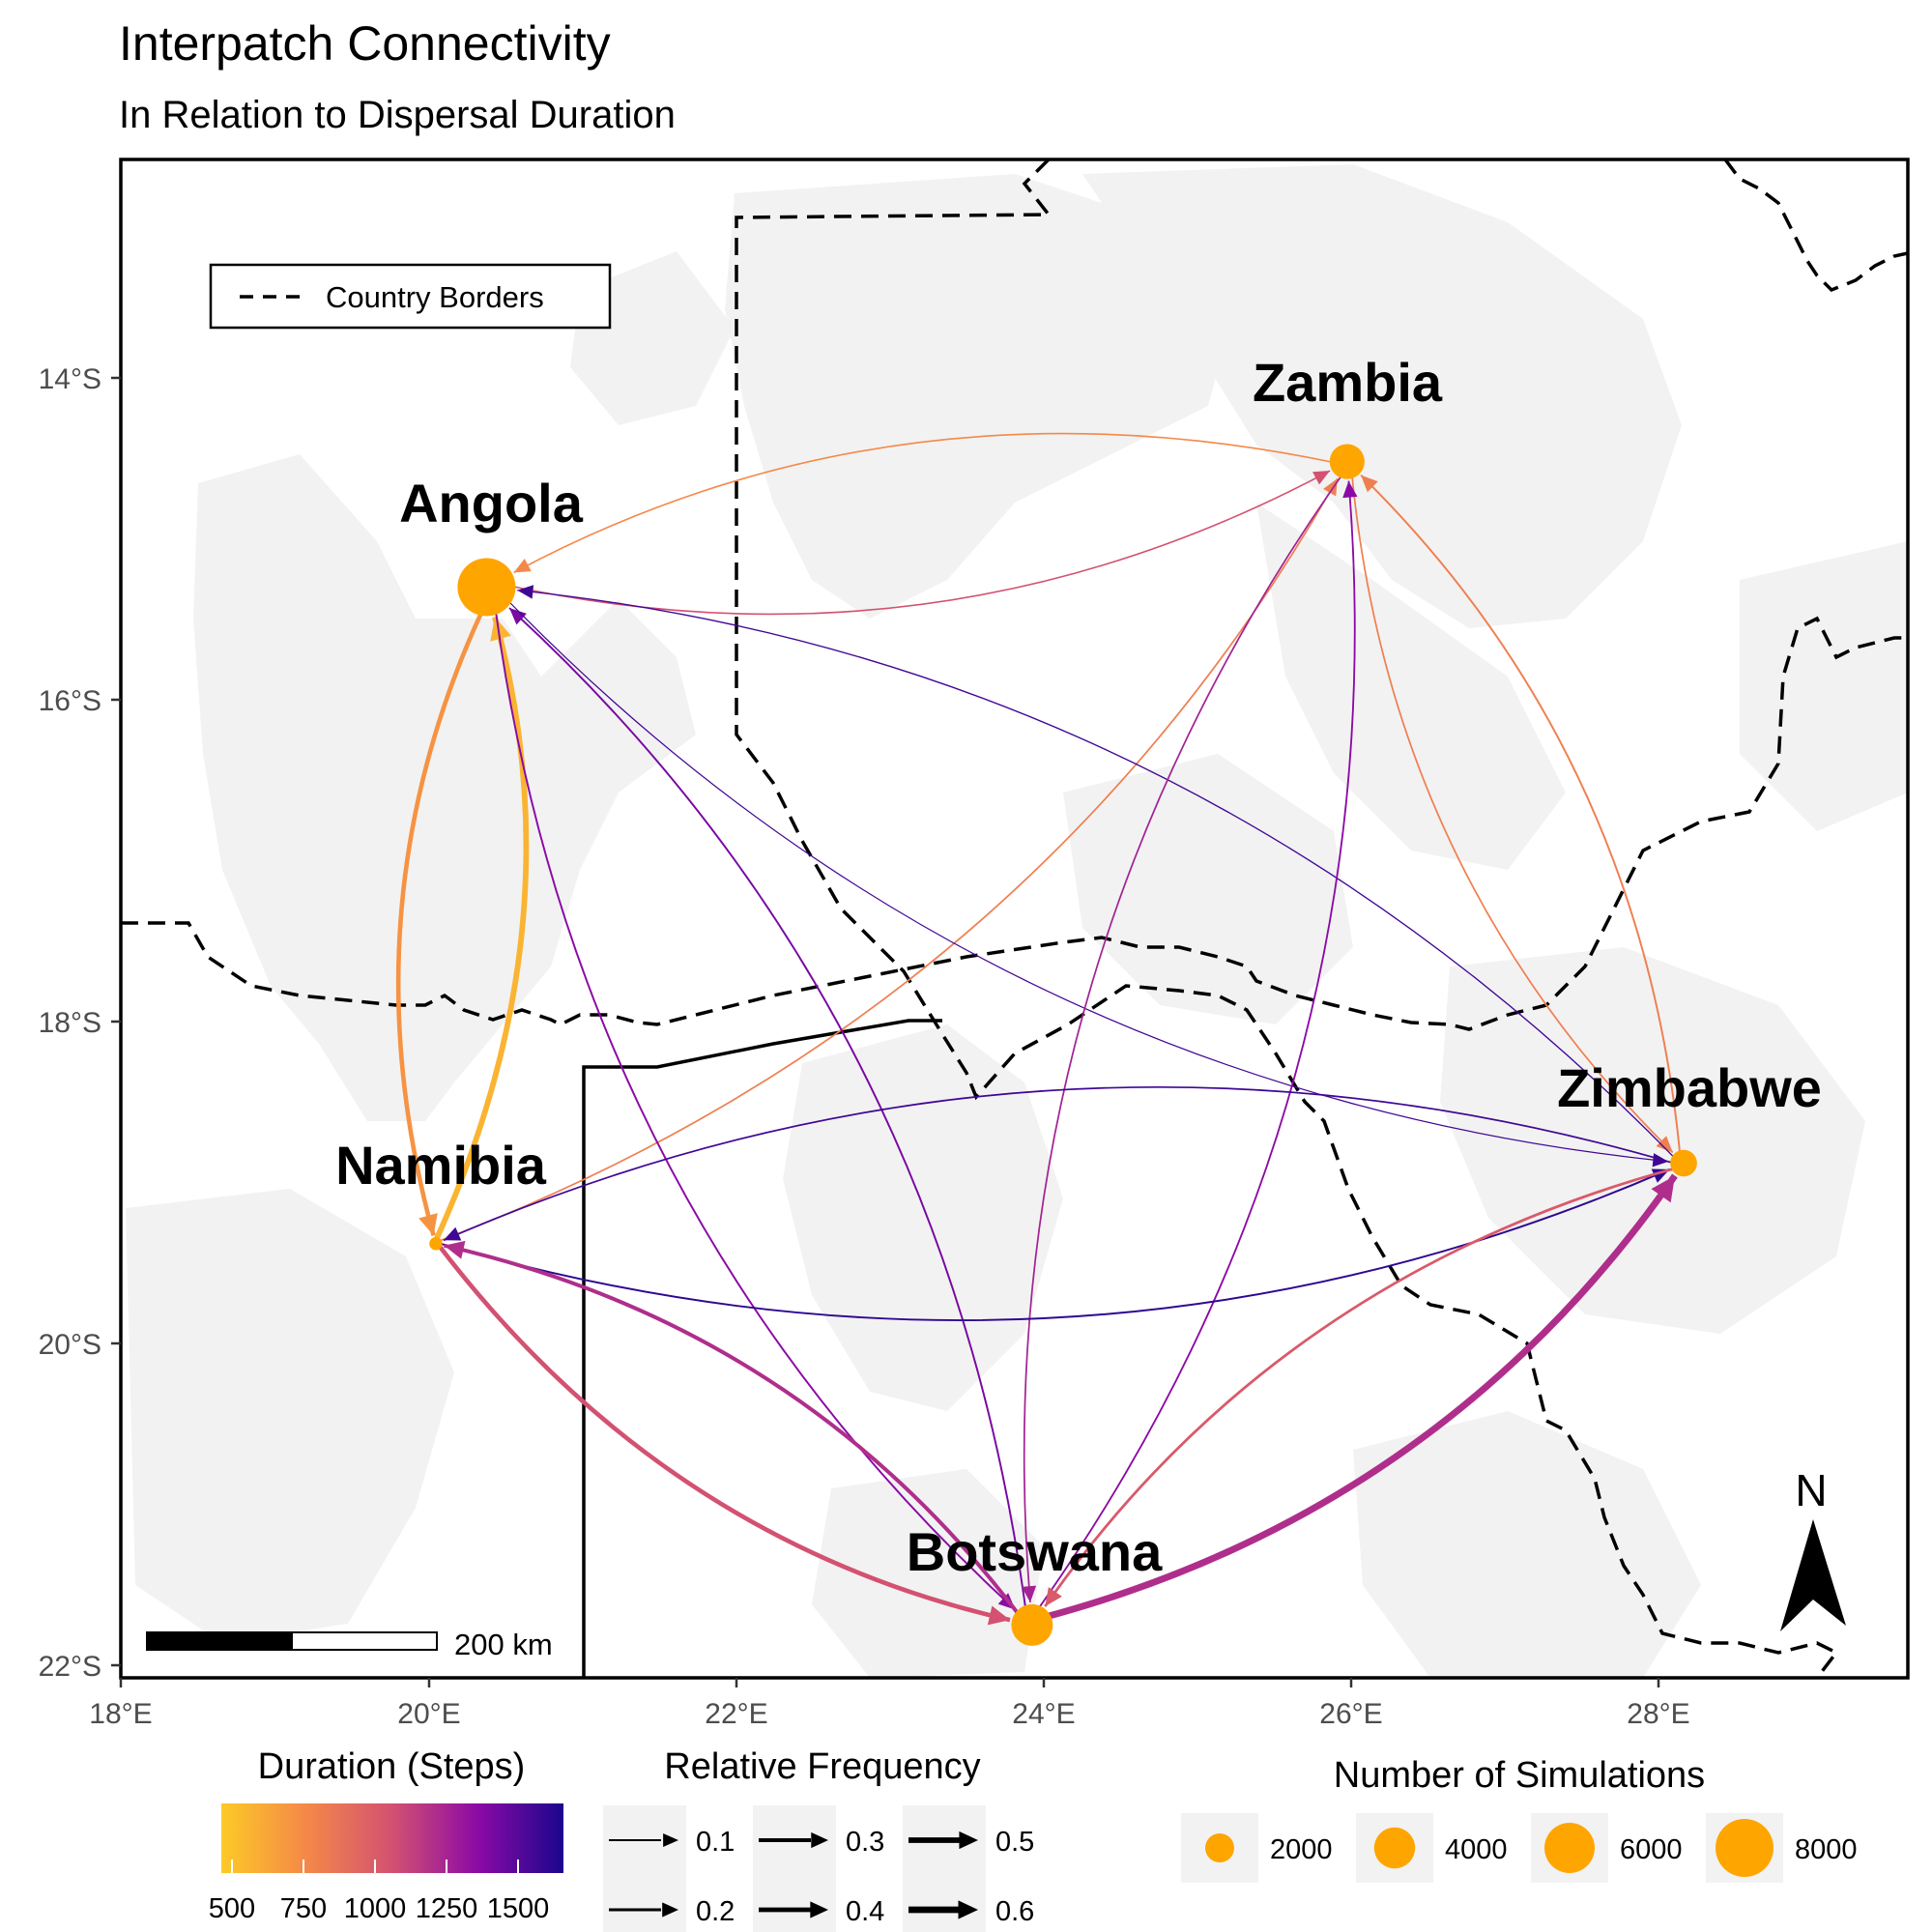  Describe the element at coordinates (1811, 1490) in the screenshot. I see `north-arrow-label: N` at that location.